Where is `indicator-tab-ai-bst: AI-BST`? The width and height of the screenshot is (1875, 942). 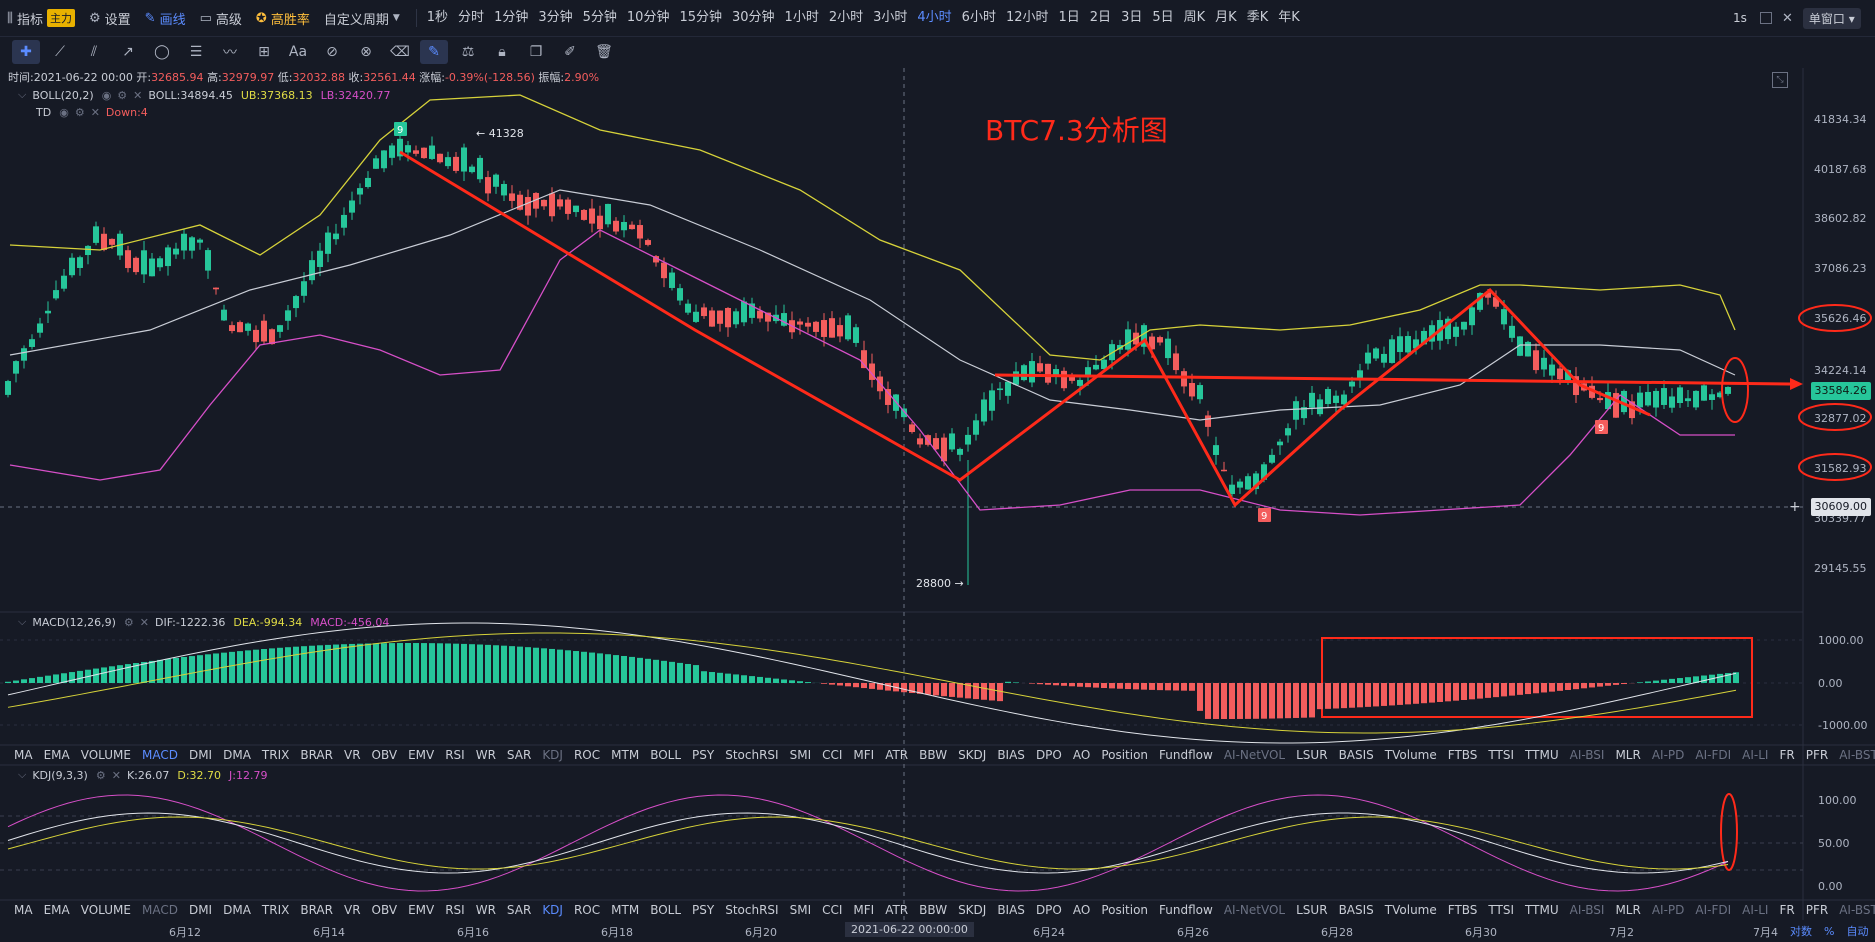 indicator-tab-ai-bst: AI-BST is located at coordinates (1857, 755).